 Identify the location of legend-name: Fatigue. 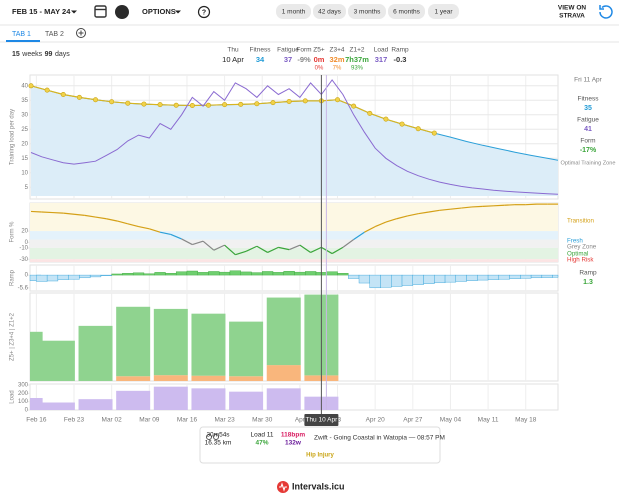
(588, 120).